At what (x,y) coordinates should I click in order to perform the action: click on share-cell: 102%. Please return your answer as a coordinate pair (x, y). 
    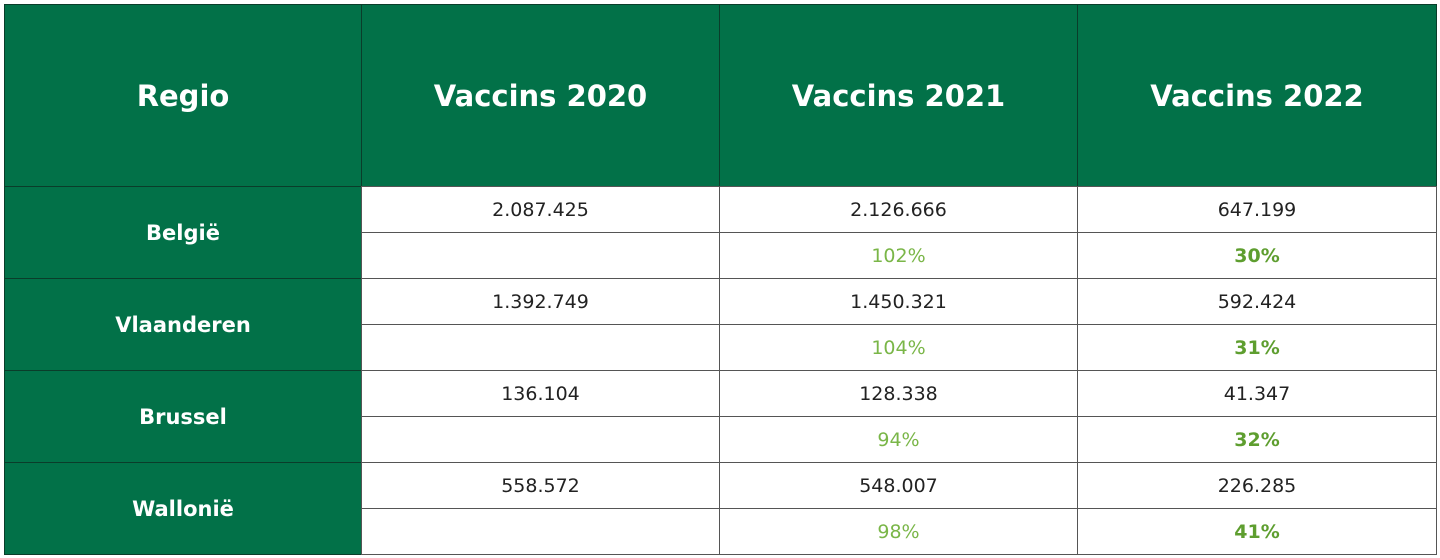
    Looking at the image, I should click on (898, 255).